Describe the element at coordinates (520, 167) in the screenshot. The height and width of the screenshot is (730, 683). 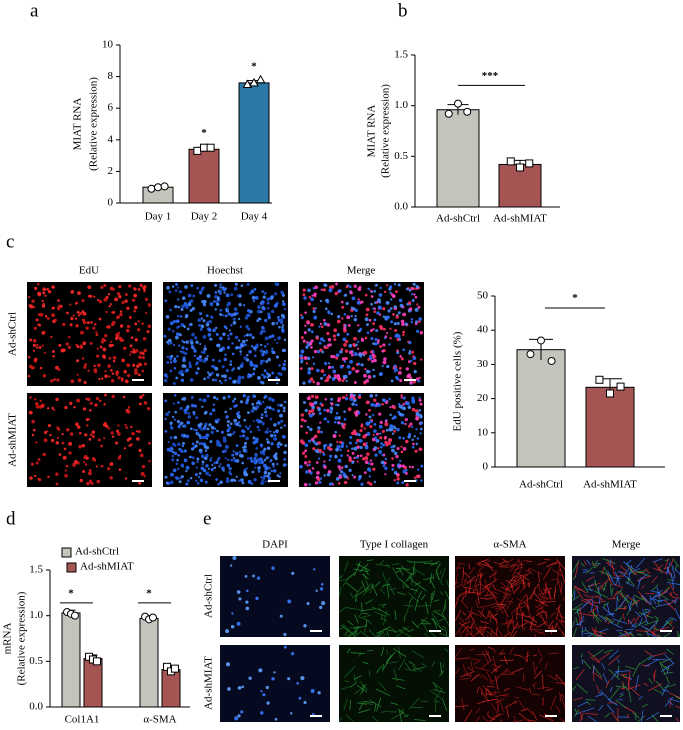
I see `data-point` at that location.